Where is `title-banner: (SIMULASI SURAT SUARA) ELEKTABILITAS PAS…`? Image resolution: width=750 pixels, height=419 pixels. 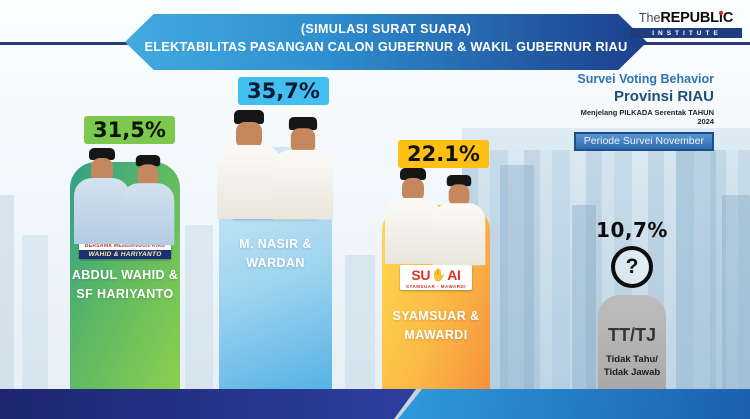
title-banner: (SIMULASI SURAT SUARA) ELEKTABILITAS PAS… is located at coordinates (386, 42).